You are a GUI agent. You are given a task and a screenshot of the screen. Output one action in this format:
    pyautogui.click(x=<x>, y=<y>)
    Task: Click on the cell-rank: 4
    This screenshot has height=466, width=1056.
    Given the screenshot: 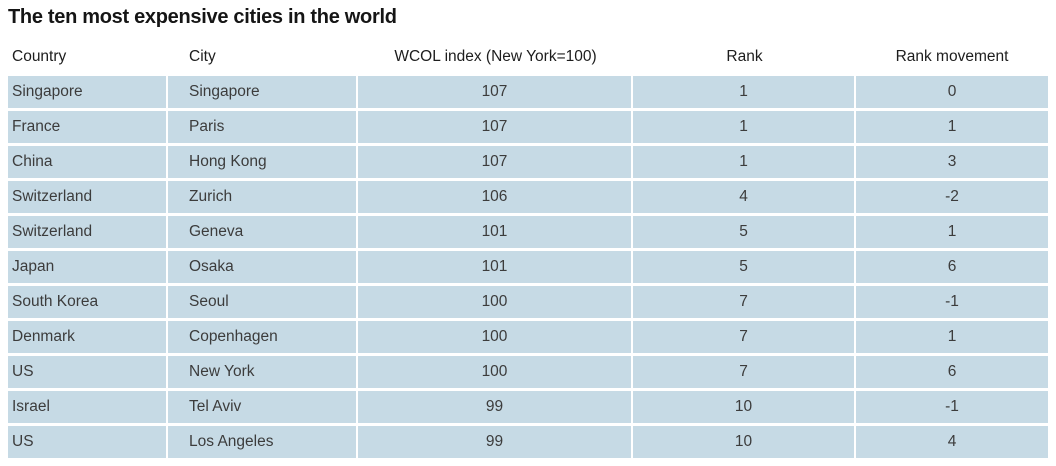 What is the action you would take?
    pyautogui.click(x=744, y=197)
    